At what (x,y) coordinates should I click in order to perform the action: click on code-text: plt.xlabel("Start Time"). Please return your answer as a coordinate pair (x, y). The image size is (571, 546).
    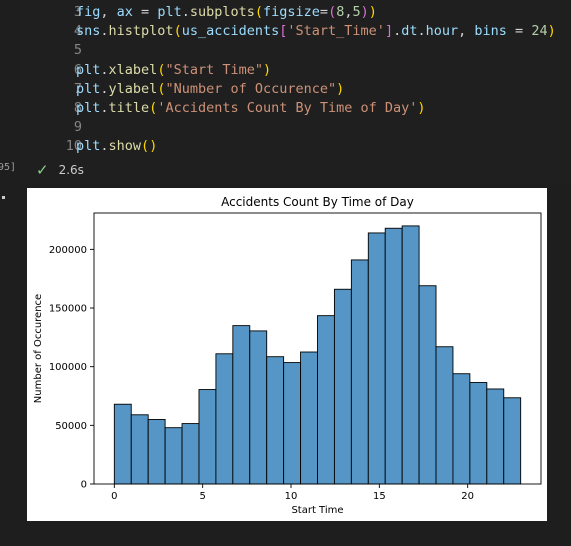
    Looking at the image, I should click on (174, 69).